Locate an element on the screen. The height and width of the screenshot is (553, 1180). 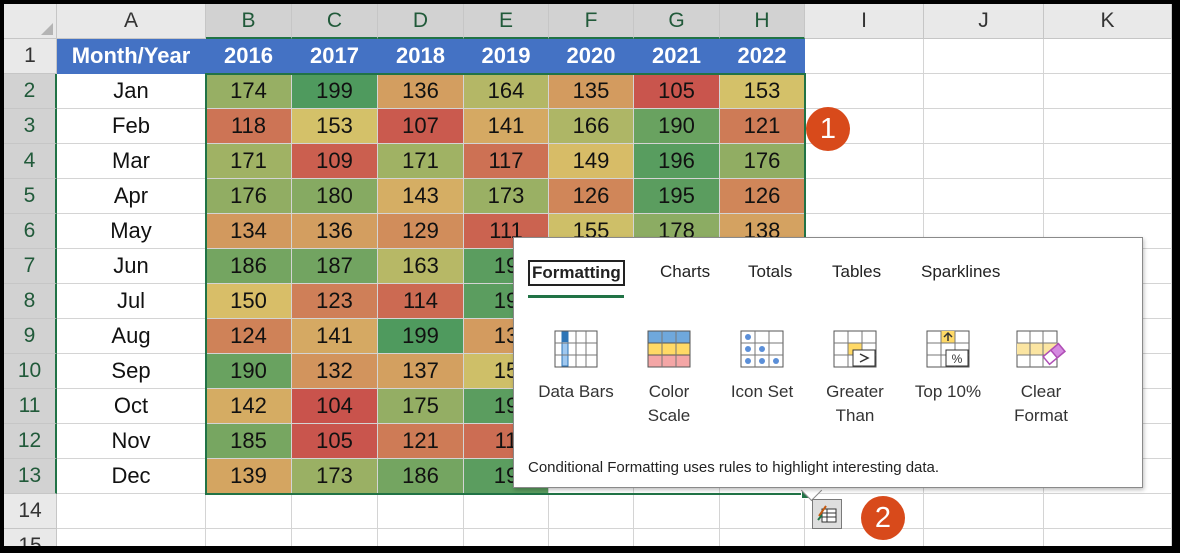
row-header-7: 7 is located at coordinates (30, 266).